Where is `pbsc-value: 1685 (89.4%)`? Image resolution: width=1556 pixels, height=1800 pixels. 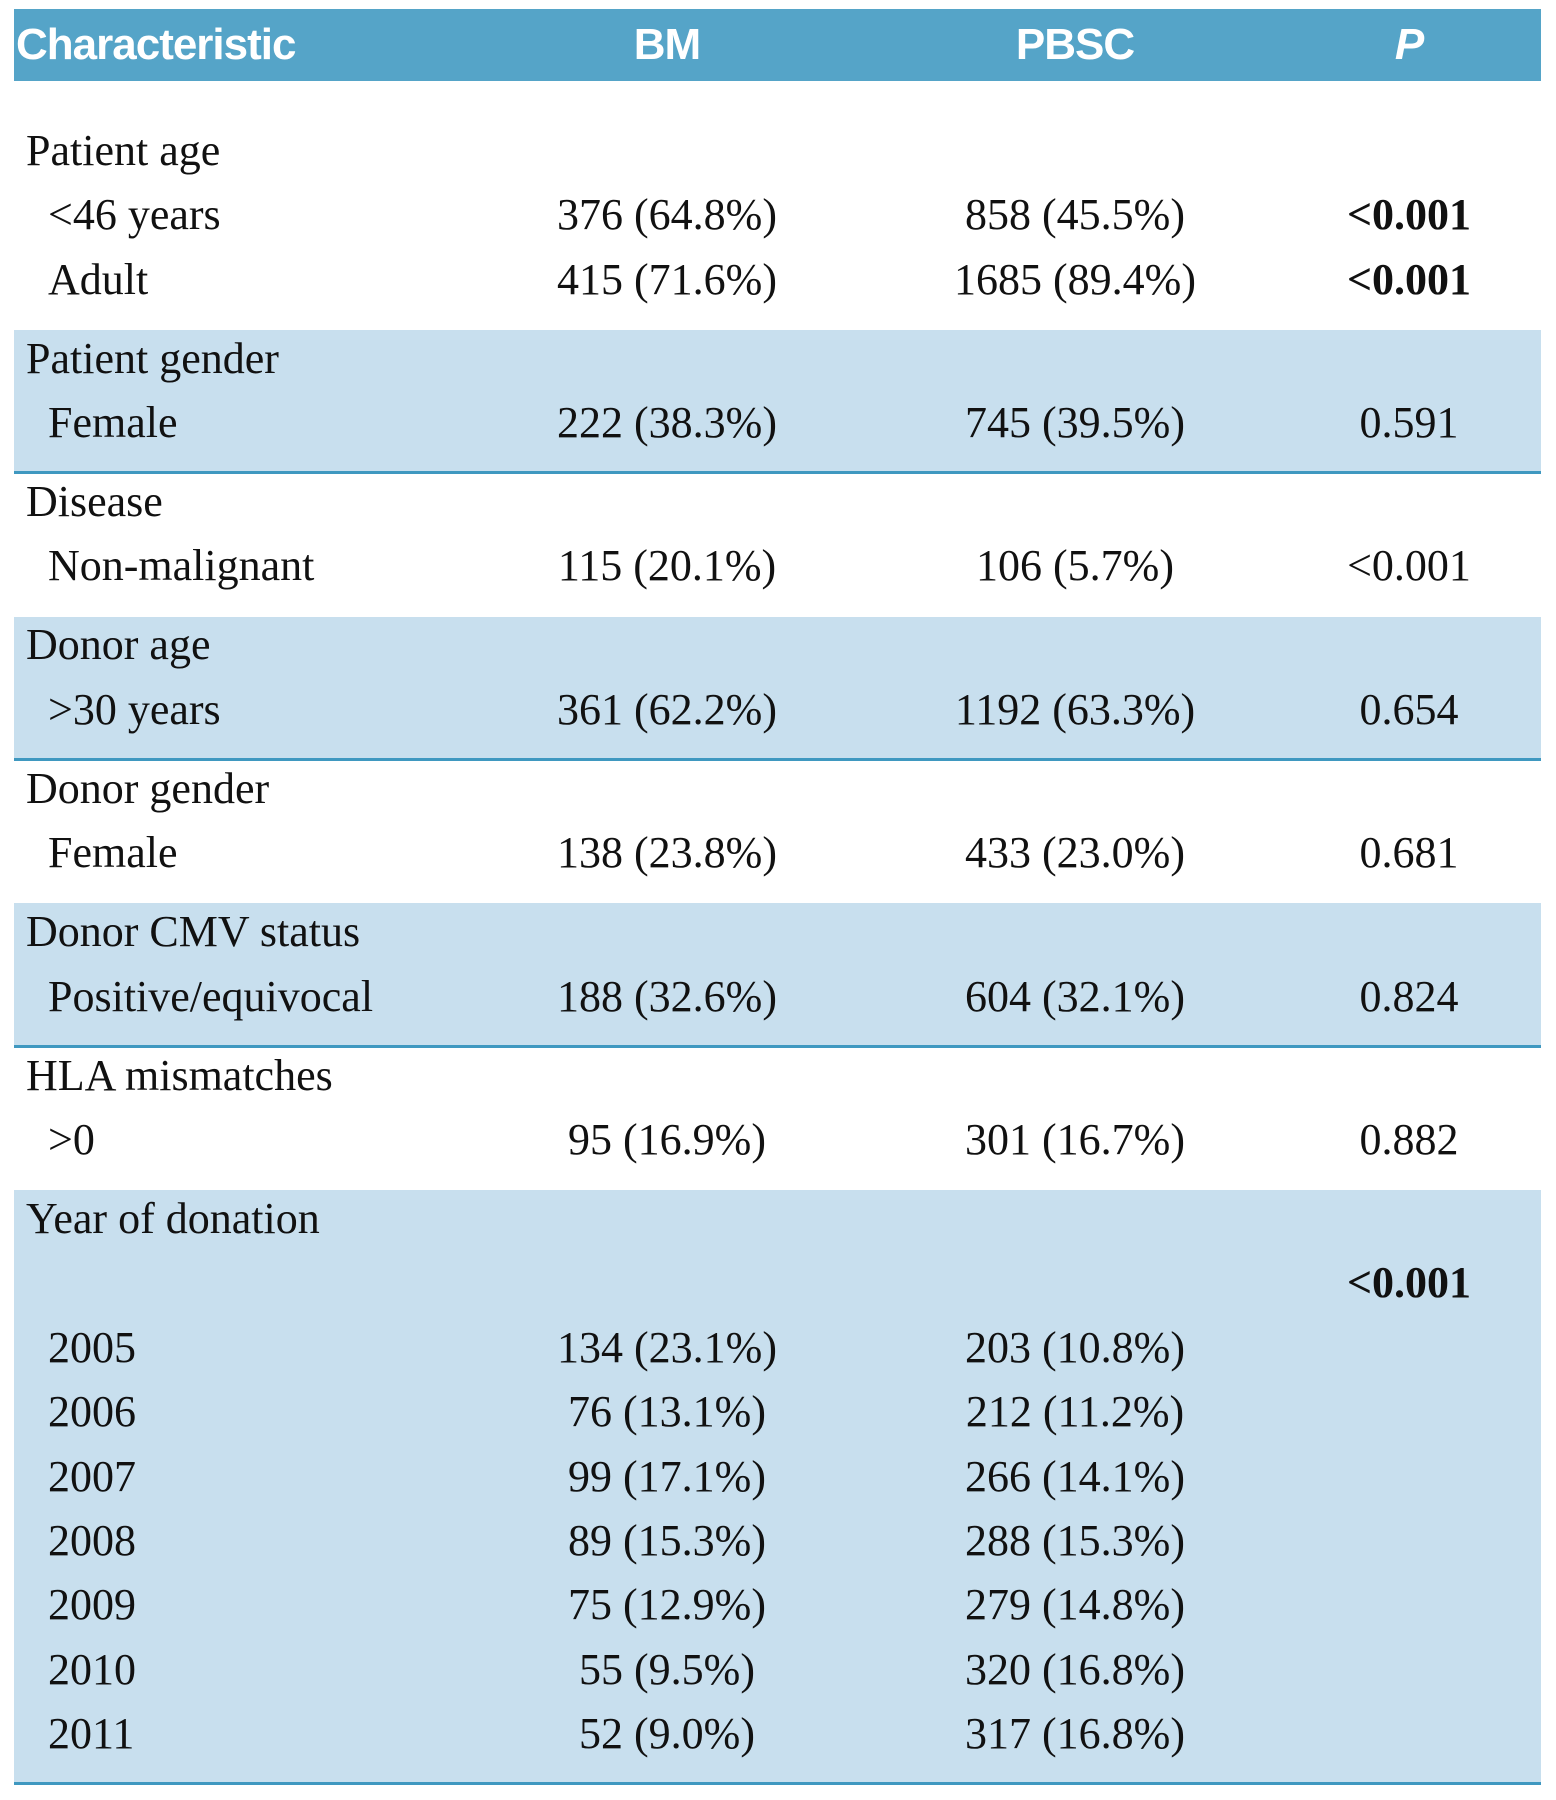
pbsc-value: 1685 (89.4%) is located at coordinates (1075, 279).